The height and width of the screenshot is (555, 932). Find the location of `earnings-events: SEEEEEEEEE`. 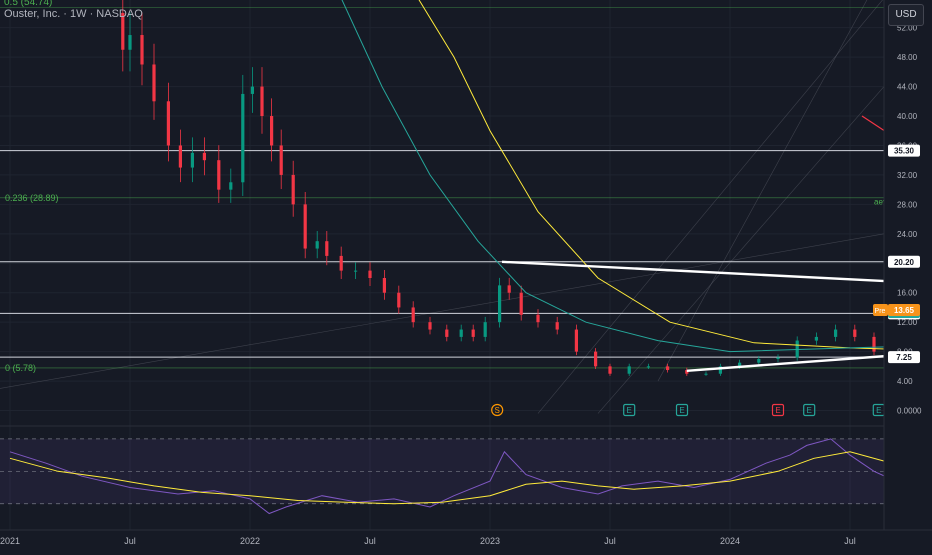

earnings-events: SEEEEEEEEE is located at coordinates (712, 410).